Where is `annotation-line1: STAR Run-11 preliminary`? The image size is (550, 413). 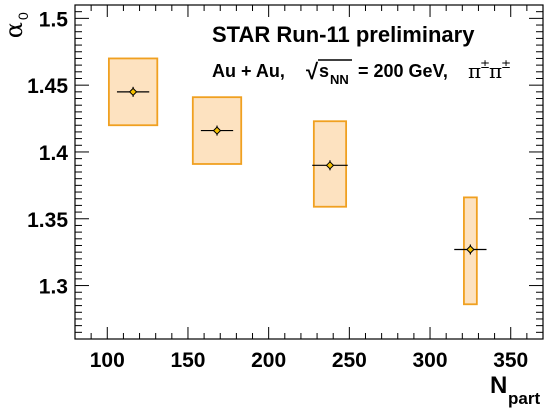 annotation-line1: STAR Run-11 preliminary is located at coordinates (343, 34).